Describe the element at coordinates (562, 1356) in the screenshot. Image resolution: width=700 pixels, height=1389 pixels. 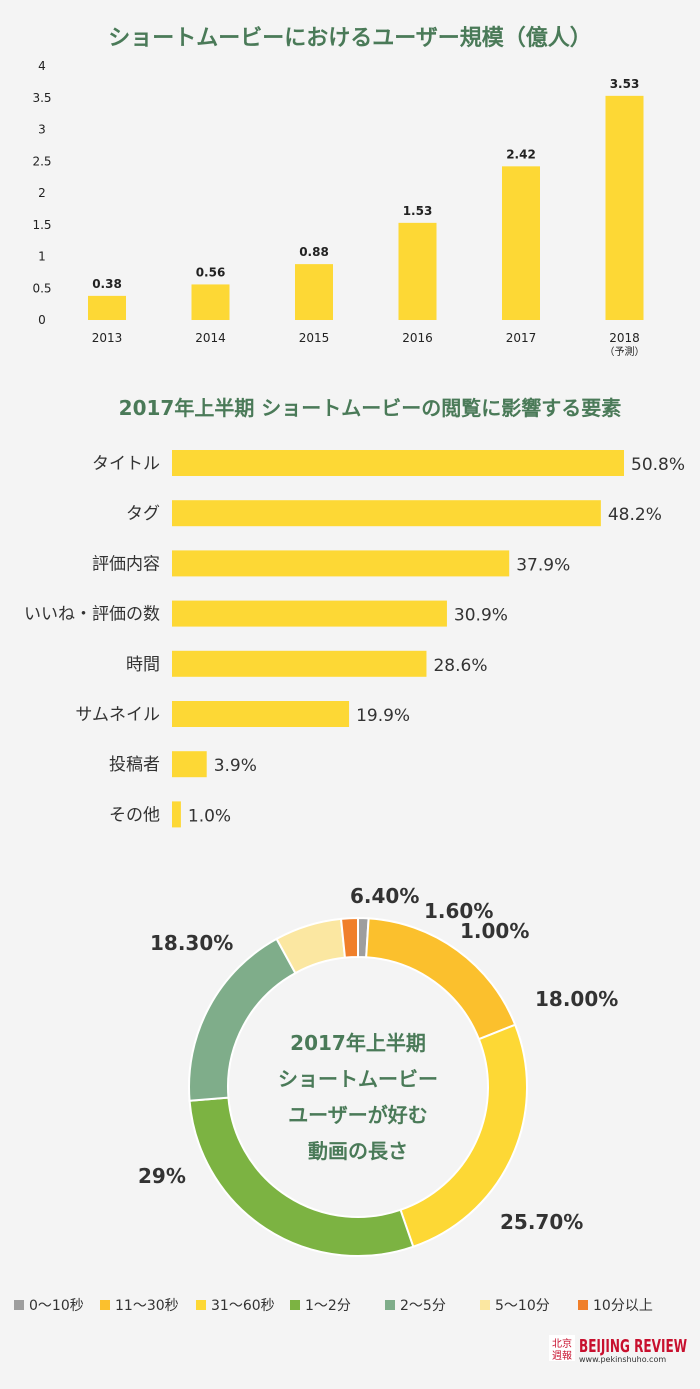
I see `logo-cn-bottom: 週報` at that location.